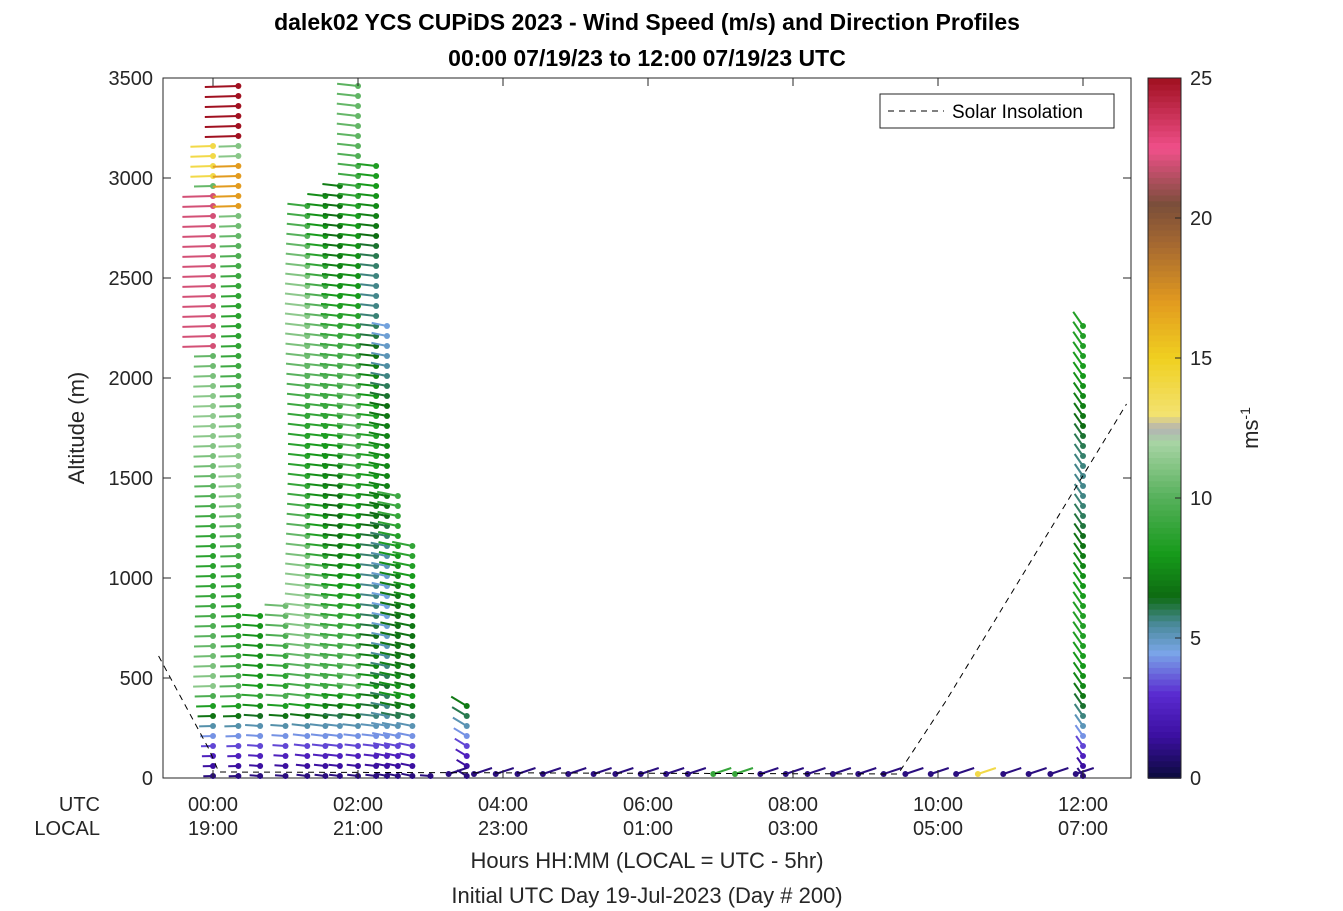 This screenshot has width=1343, height=911. I want to click on colorbar-tick-label: 10, so click(1201, 499).